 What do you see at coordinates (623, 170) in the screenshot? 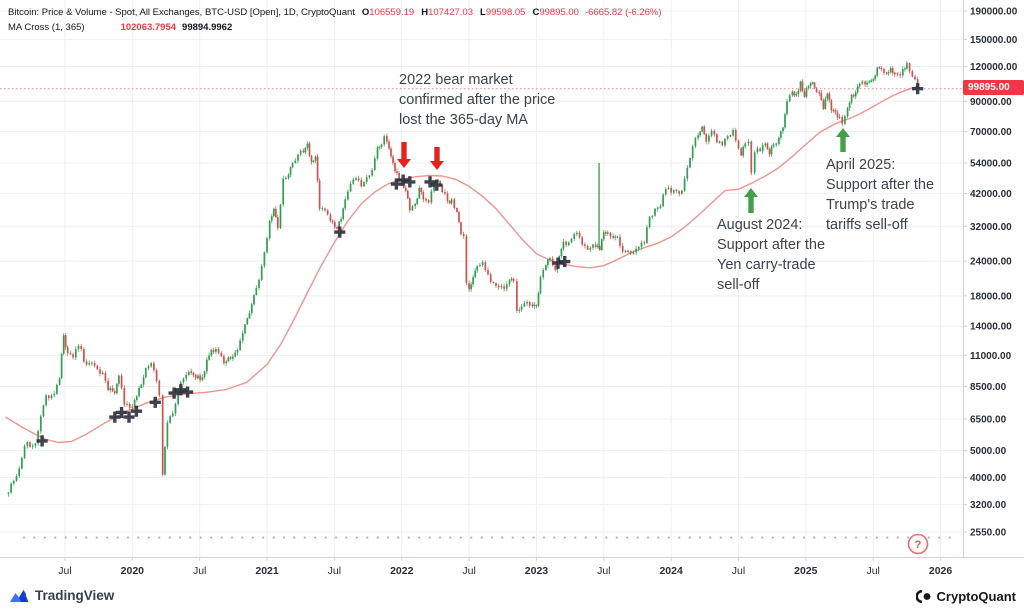
I see `annotation-arrows` at bounding box center [623, 170].